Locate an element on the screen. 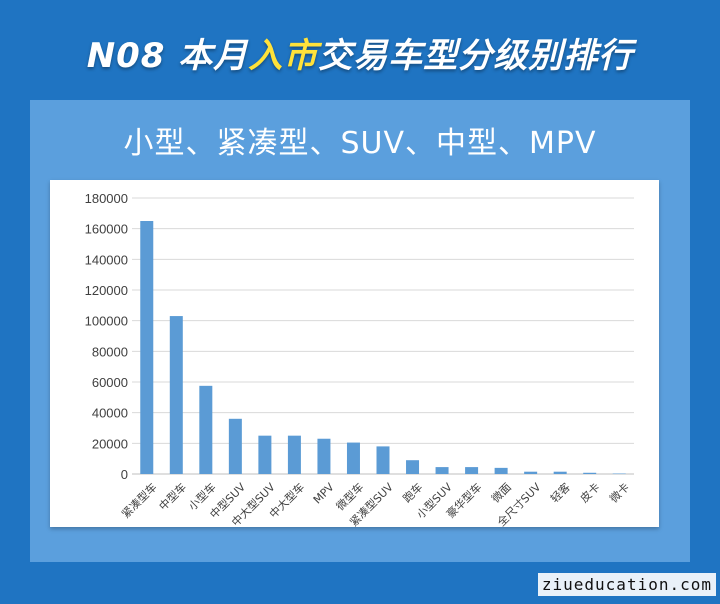 The image size is (720, 604). watermark: ziueducation.com is located at coordinates (626, 584).